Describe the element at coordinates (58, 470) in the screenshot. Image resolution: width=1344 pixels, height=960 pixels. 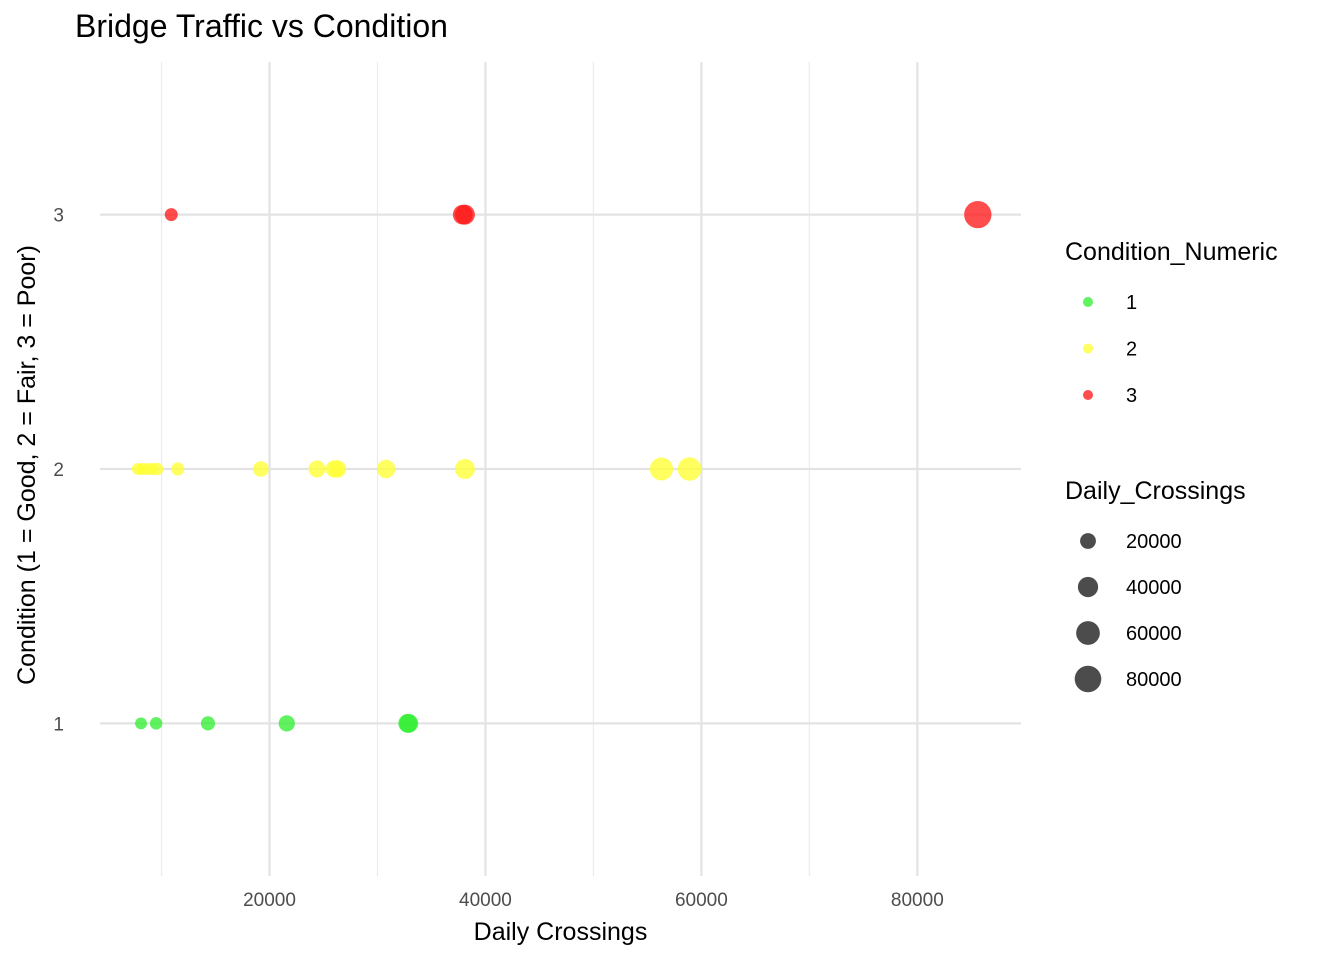
I see `y-tick-label: 2` at that location.